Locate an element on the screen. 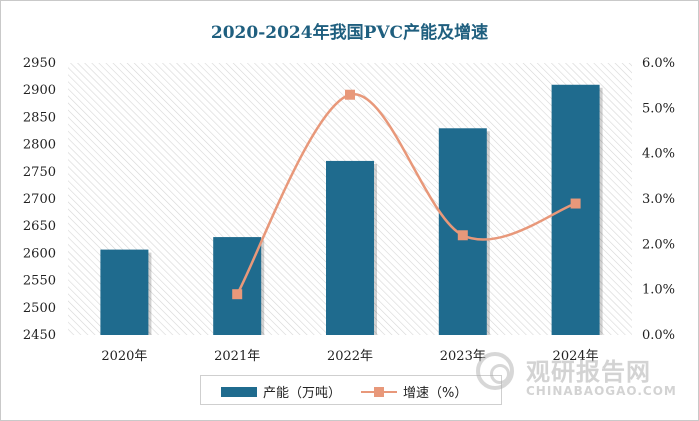 This screenshot has width=699, height=421. y-left-tick-label: 2700 is located at coordinates (39, 199).